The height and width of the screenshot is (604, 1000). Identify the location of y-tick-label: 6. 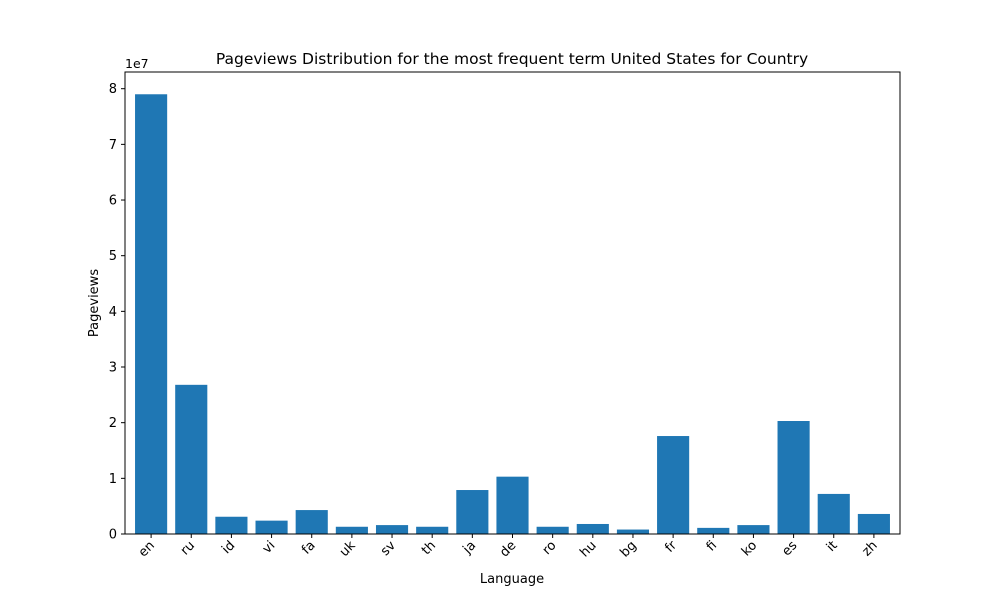
(113, 201).